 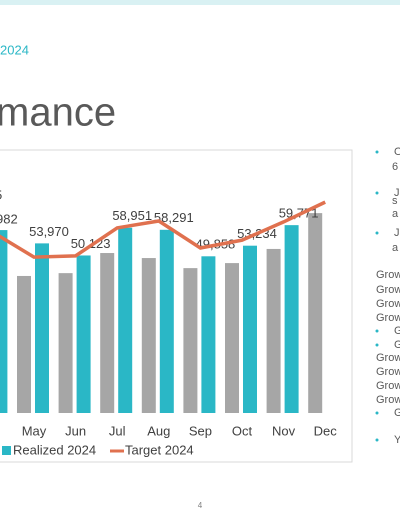 I want to click on line, so click(x=163, y=229).